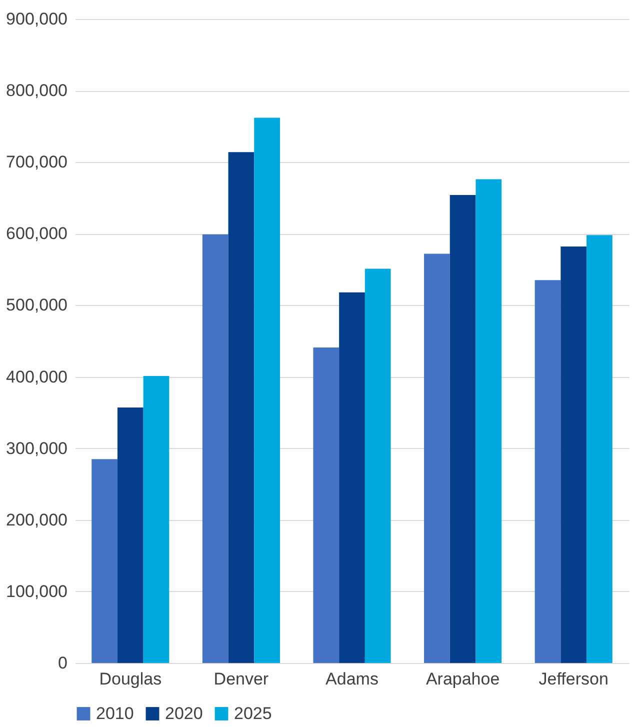 This screenshot has width=637, height=727. What do you see at coordinates (37, 234) in the screenshot?
I see `y-tick-label: 600,000` at bounding box center [37, 234].